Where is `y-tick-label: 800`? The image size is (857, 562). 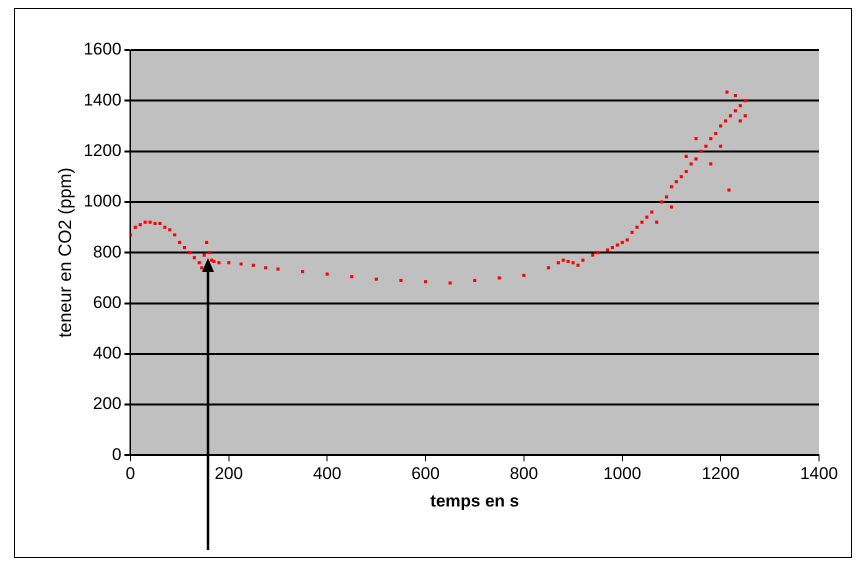 y-tick-label: 800 is located at coordinates (107, 252).